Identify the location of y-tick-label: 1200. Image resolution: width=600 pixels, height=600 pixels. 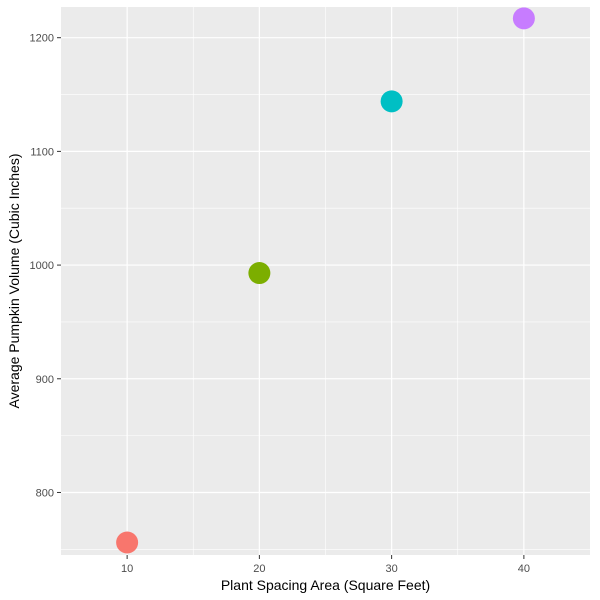
(42, 39).